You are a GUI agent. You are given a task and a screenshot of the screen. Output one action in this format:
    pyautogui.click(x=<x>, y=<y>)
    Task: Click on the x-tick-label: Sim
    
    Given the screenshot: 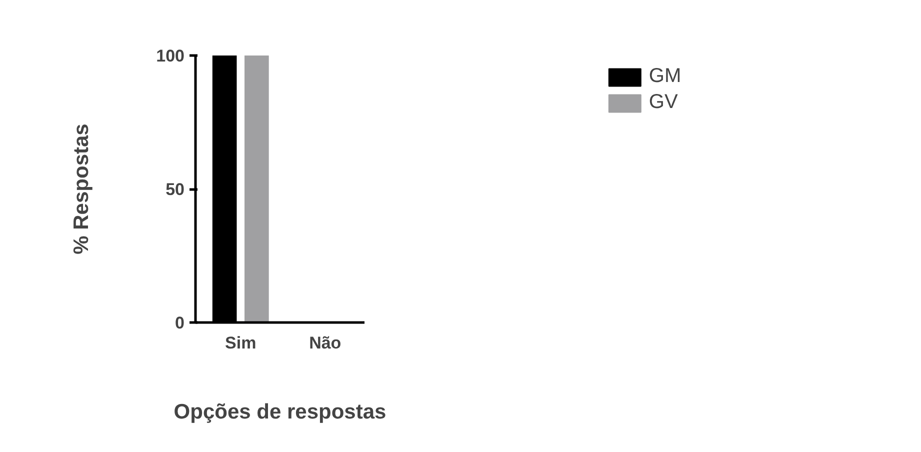 What is the action you would take?
    pyautogui.click(x=240, y=343)
    